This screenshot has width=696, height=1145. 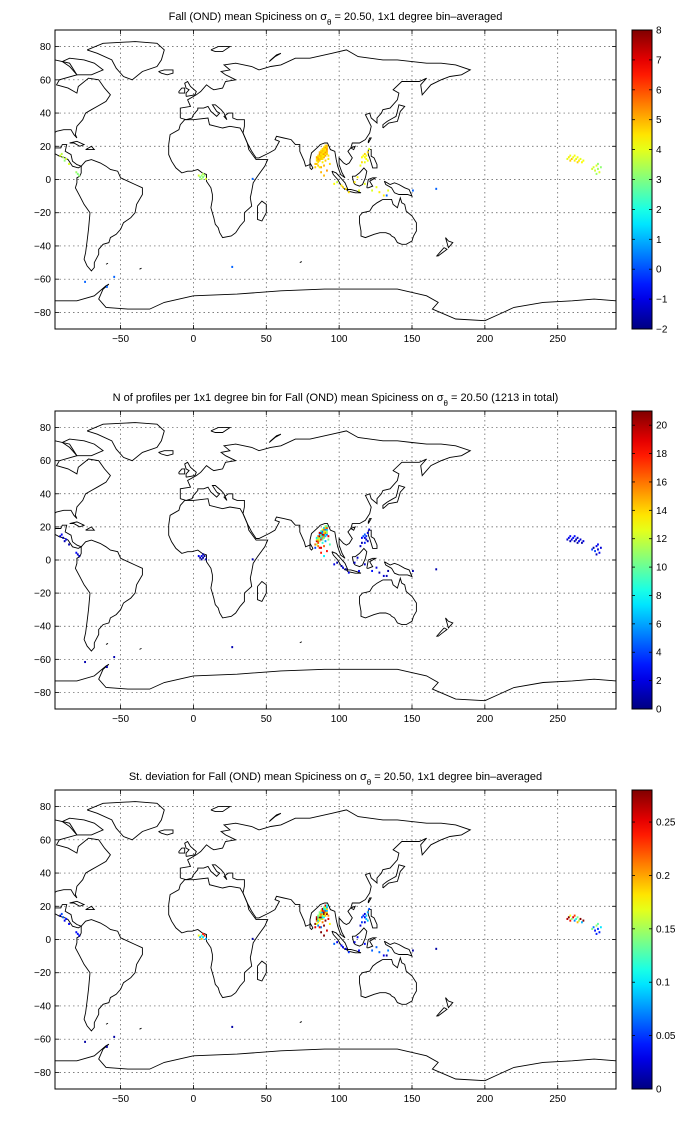 I want to click on x-tick-label: 200, so click(x=485, y=339).